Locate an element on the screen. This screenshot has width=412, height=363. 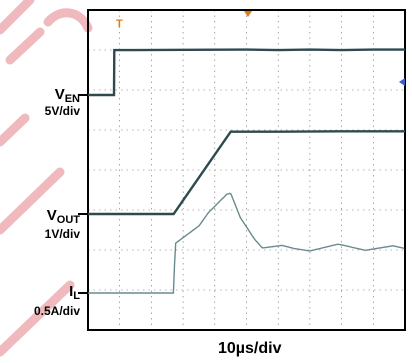
ven-scale: 5V/div is located at coordinates (62, 111).